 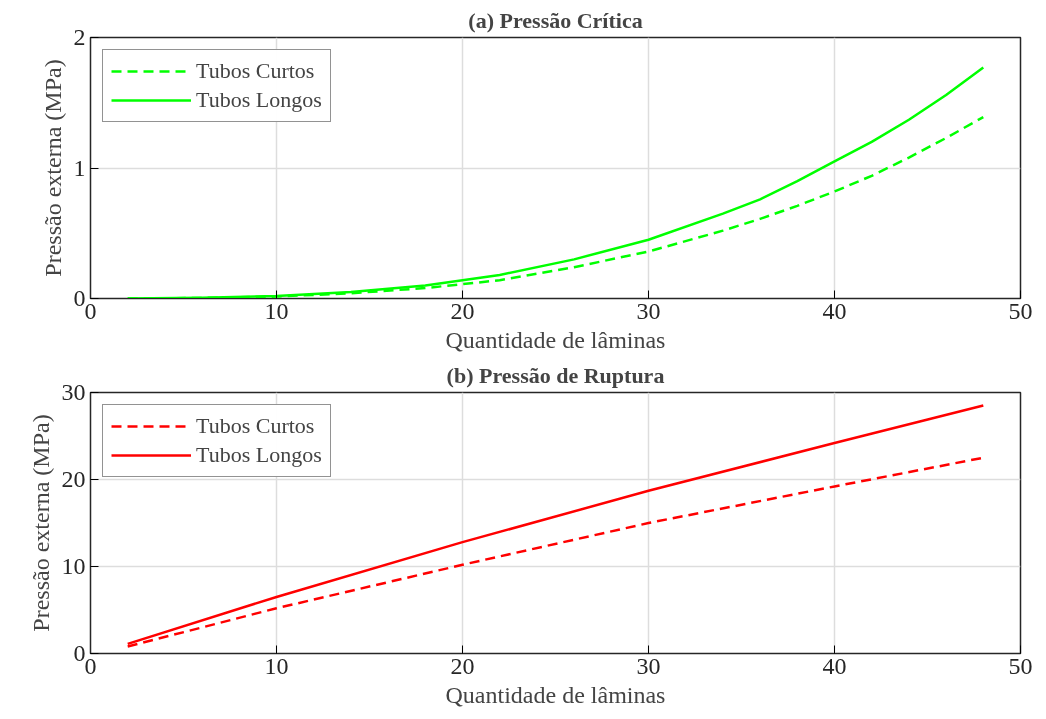 I want to click on chart-title: (a) Pressão Crítica, so click(x=555, y=20).